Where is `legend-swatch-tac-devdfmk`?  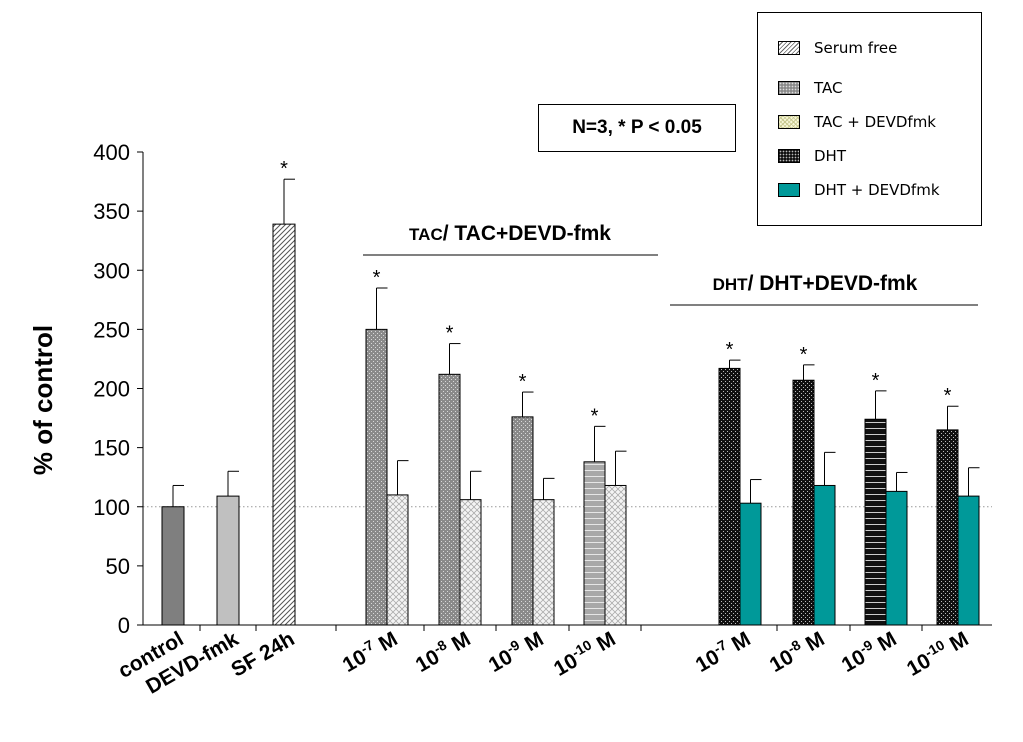
legend-swatch-tac-devdfmk is located at coordinates (789, 122).